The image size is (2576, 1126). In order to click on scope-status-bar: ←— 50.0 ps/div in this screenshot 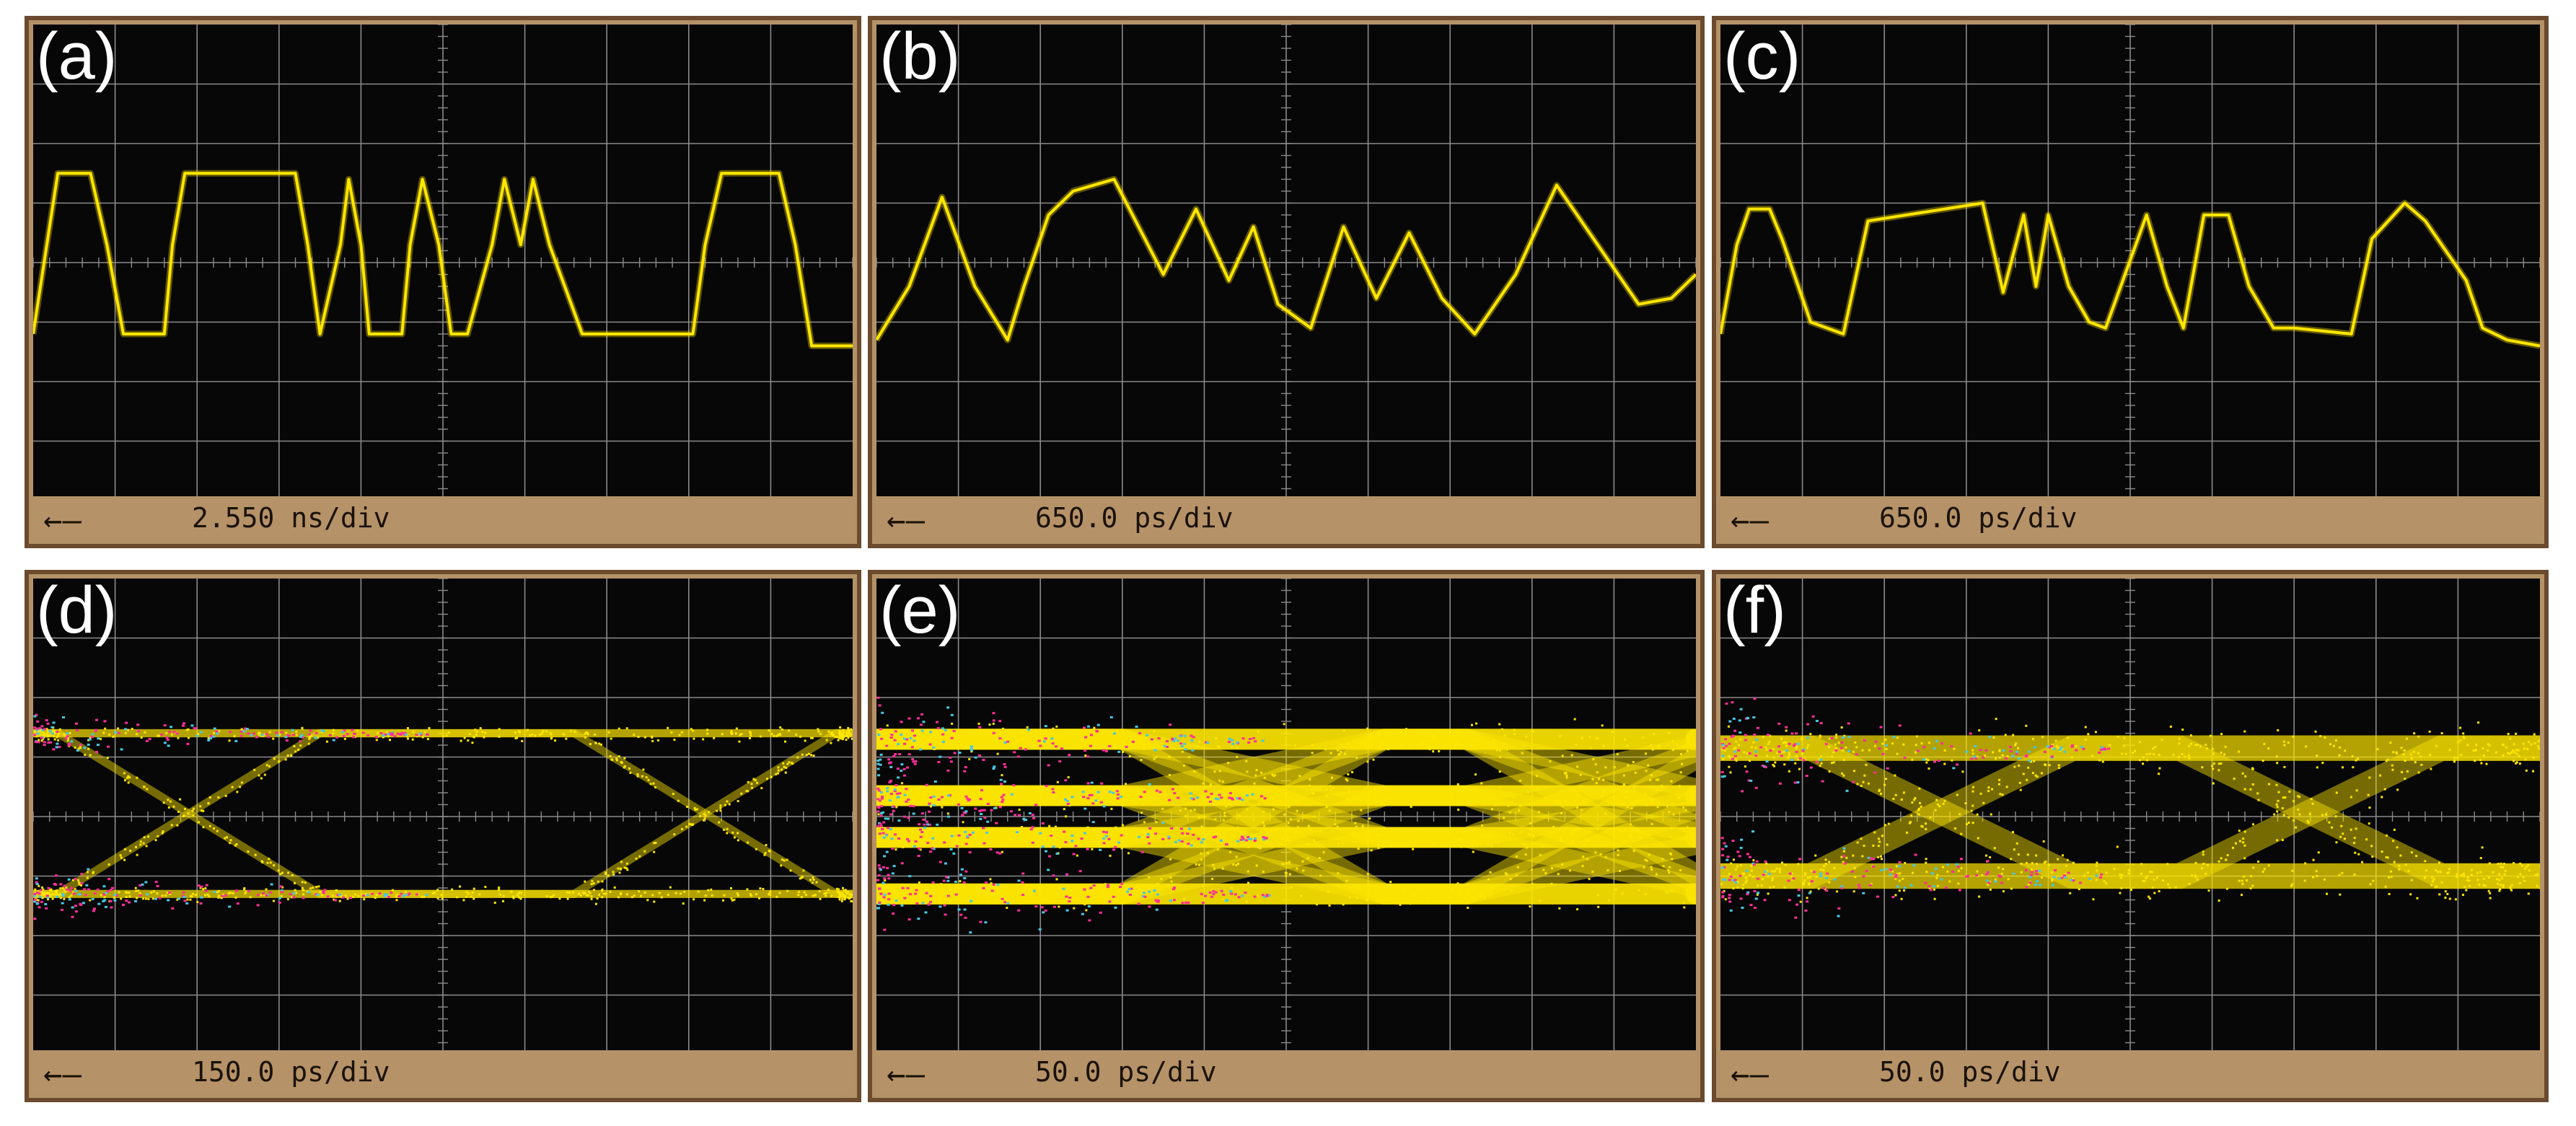, I will do `click(2130, 1072)`.